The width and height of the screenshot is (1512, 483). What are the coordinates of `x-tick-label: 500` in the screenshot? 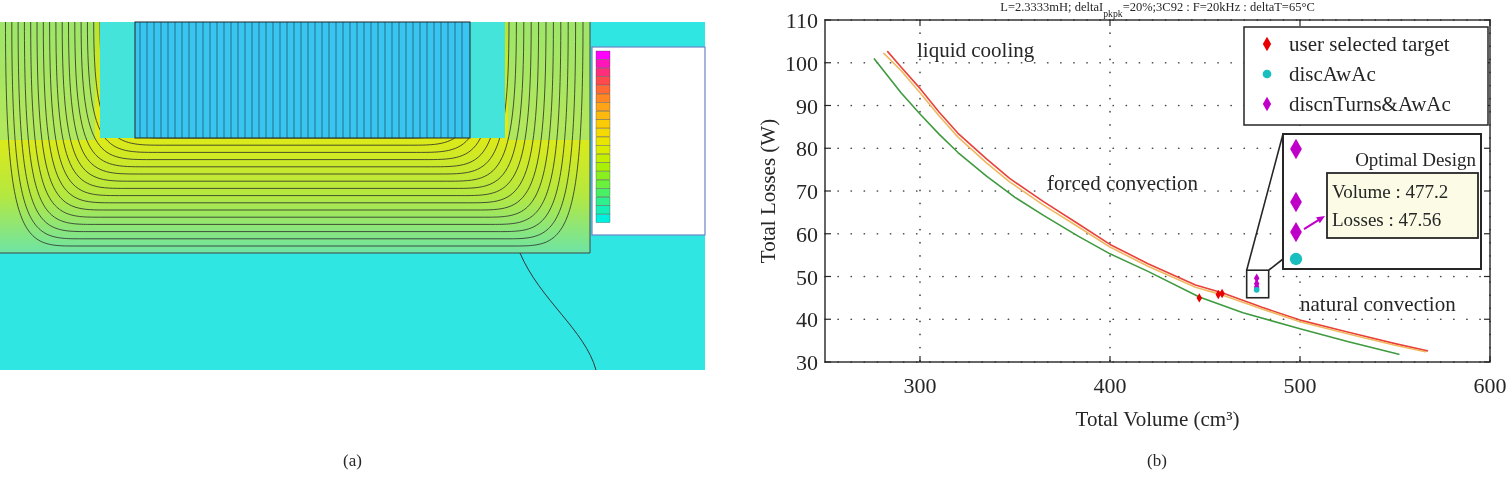 It's located at (1300, 385).